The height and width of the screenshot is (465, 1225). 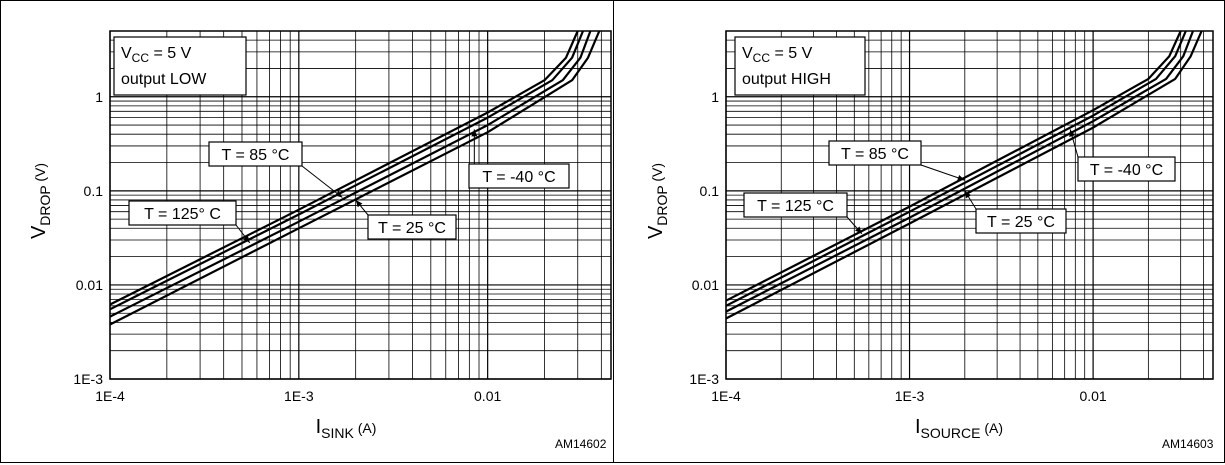 I want to click on conditions-line2: output LOW, so click(x=164, y=79).